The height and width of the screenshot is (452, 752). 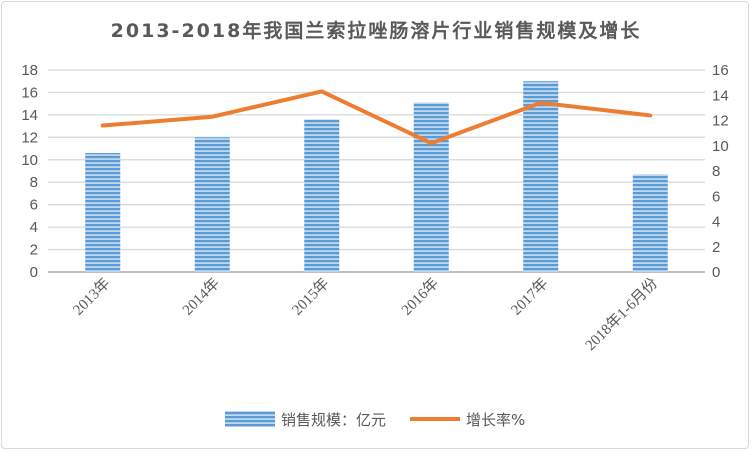 I want to click on y-left-tick-label: 18, so click(x=29, y=70).